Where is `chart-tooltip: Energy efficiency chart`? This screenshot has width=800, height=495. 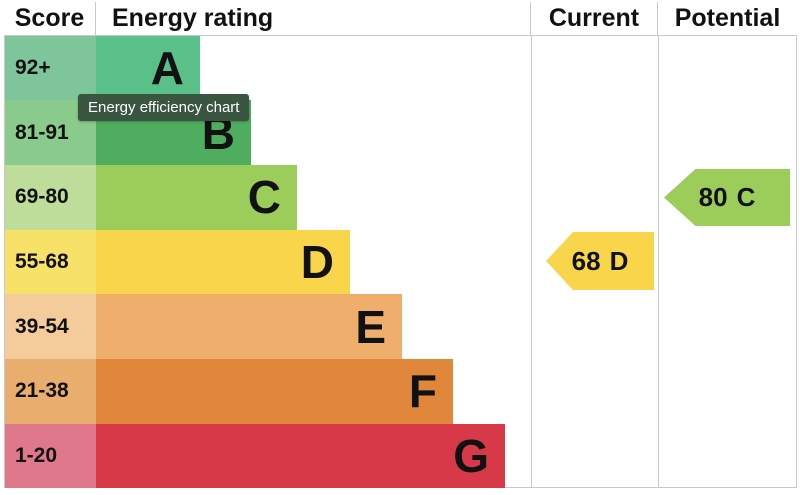
chart-tooltip: Energy efficiency chart is located at coordinates (164, 107).